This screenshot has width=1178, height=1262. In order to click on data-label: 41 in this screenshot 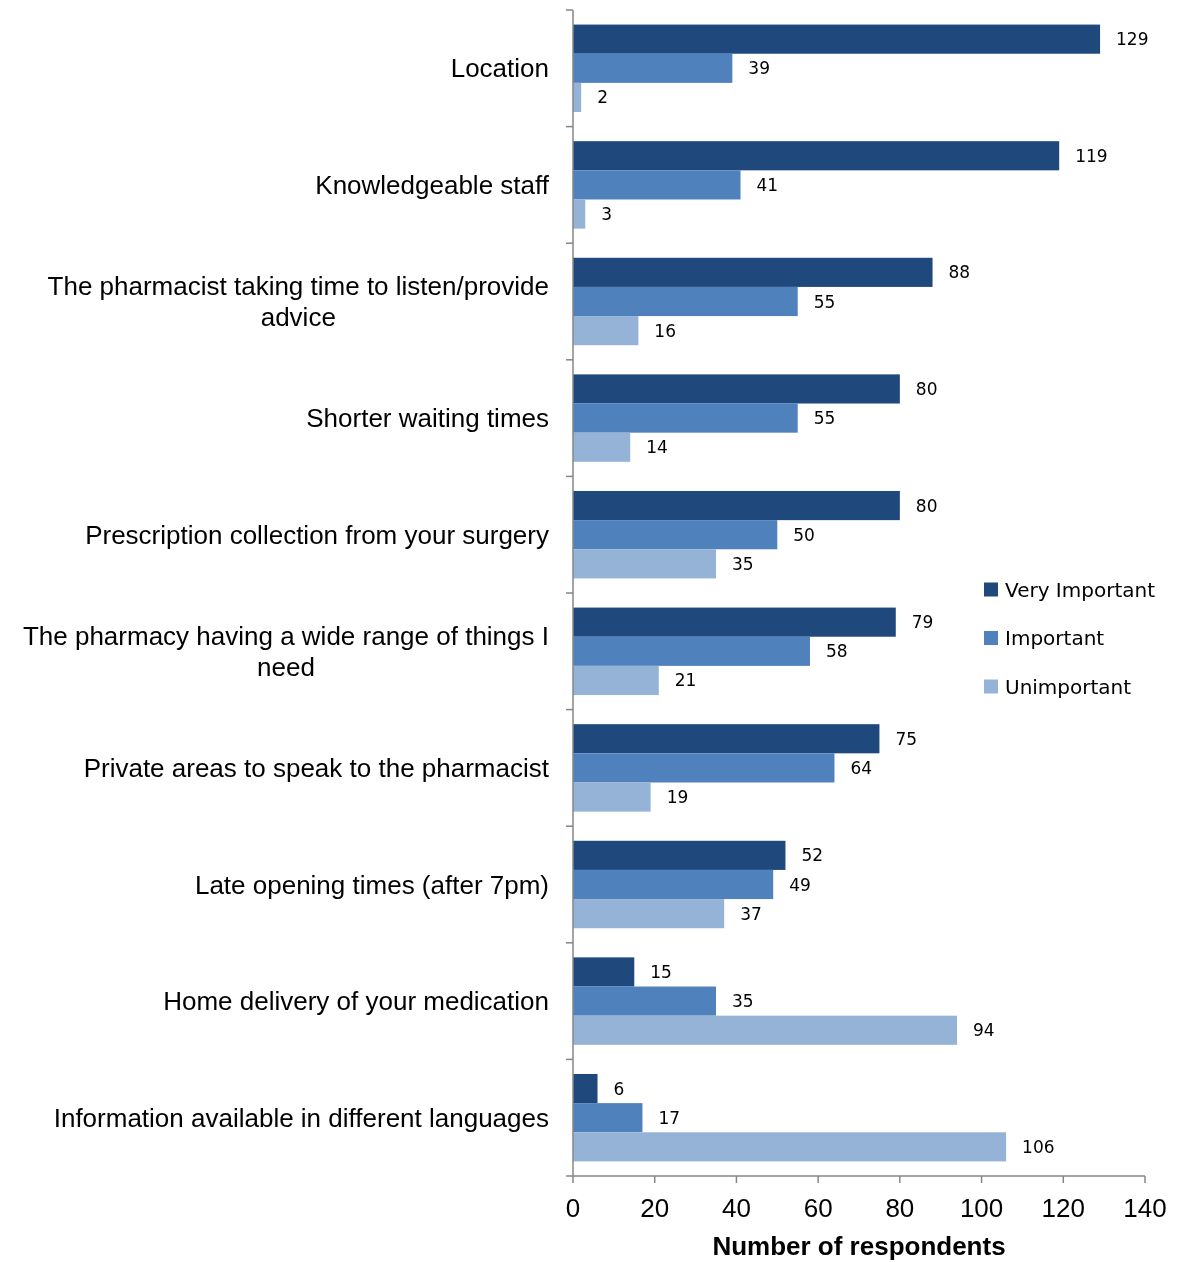, I will do `click(767, 184)`.